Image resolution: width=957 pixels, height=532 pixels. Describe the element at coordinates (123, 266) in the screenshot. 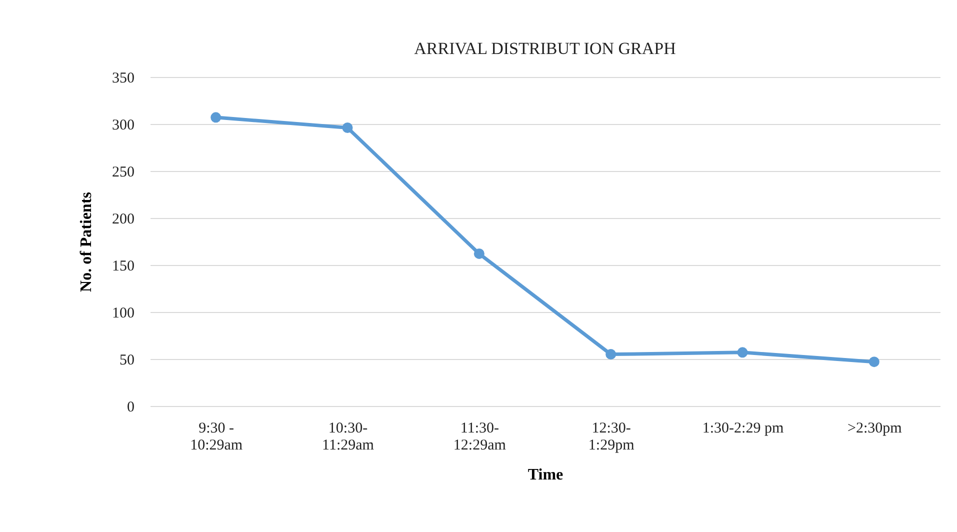

I see `y-tick-label: 150` at that location.